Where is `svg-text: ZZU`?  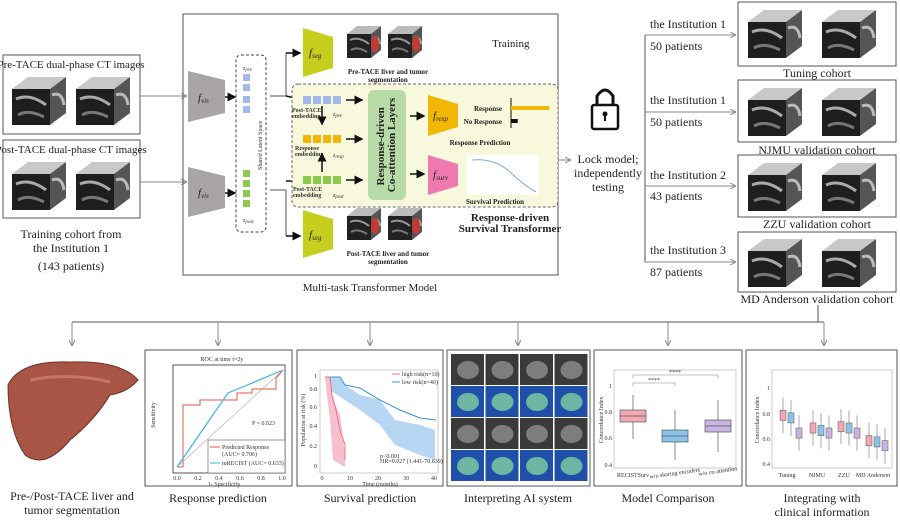
svg-text: ZZU is located at coordinates (844, 476).